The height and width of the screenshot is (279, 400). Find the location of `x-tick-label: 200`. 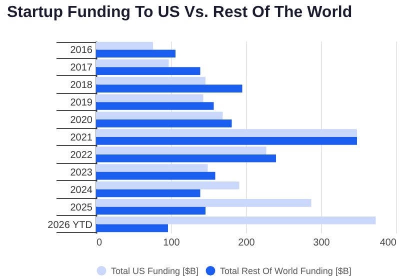

x-tick-label: 200 is located at coordinates (247, 243).